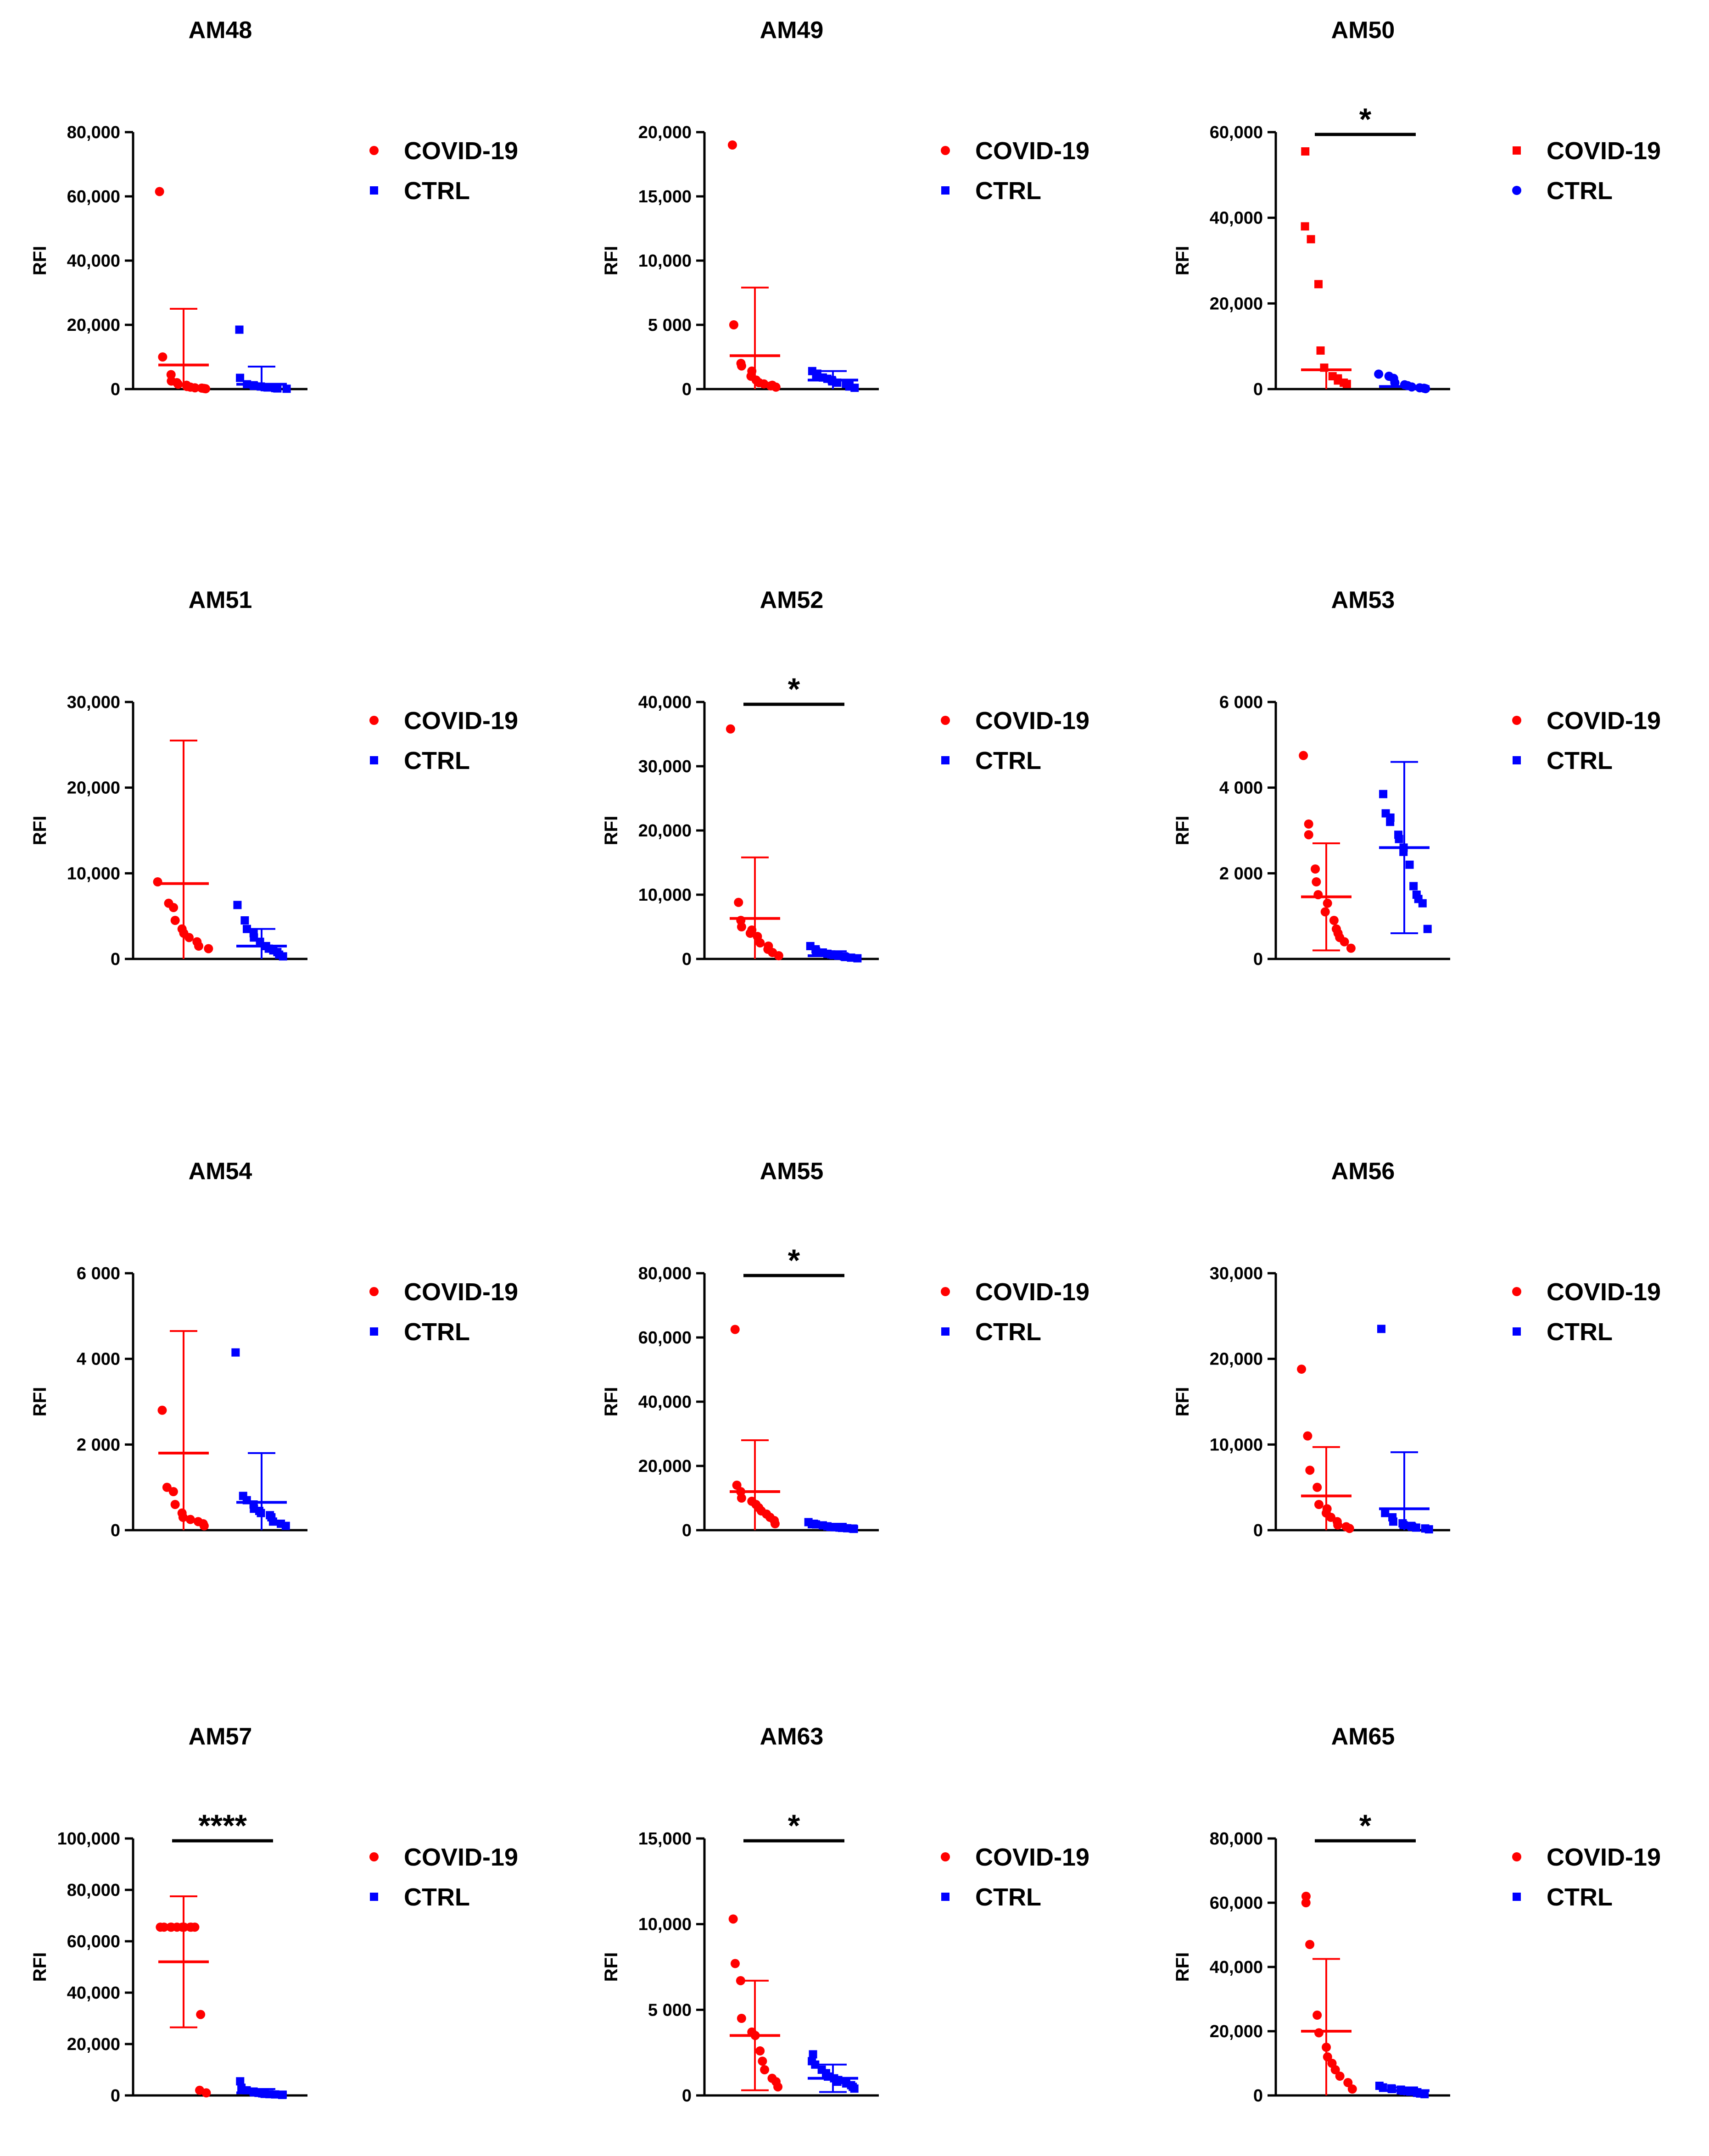  I want to click on y-tick-label: 6 000, so click(1241, 702).